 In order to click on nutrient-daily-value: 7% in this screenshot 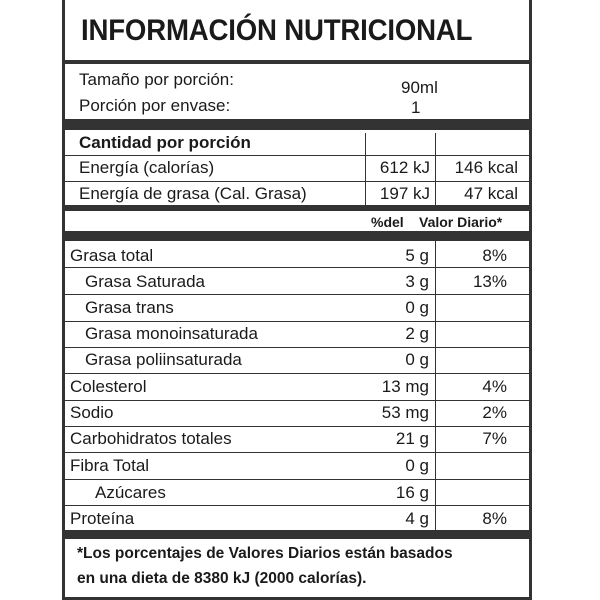, I will do `click(494, 438)`.